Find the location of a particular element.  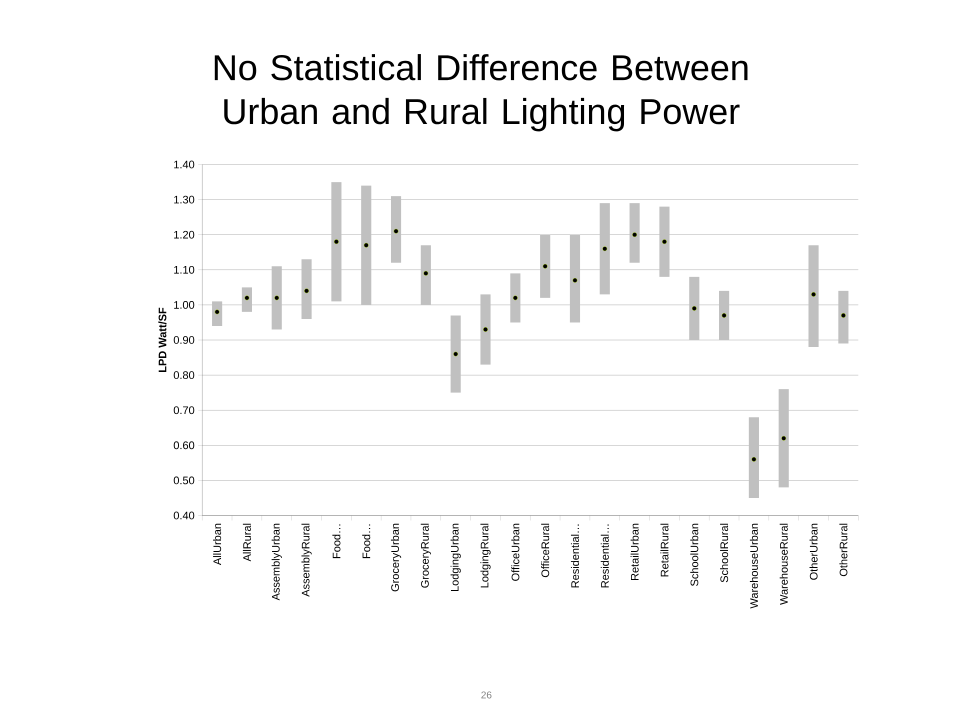

y-axis-title: LPD Watt/SF is located at coordinates (162, 340).